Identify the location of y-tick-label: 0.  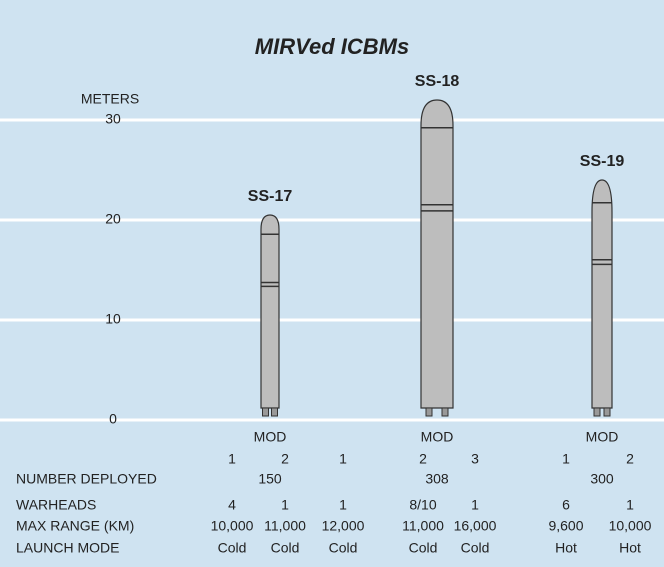
(113, 419).